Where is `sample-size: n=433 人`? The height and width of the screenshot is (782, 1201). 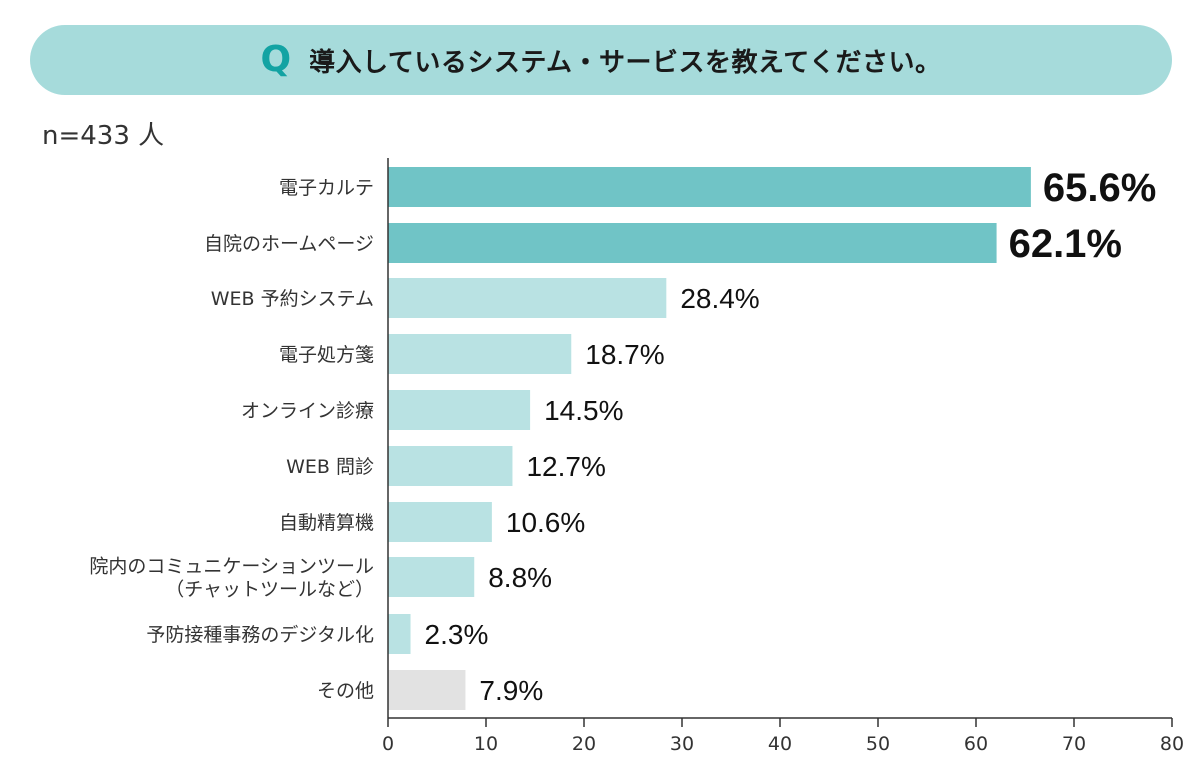
sample-size: n=433 人 is located at coordinates (103, 136).